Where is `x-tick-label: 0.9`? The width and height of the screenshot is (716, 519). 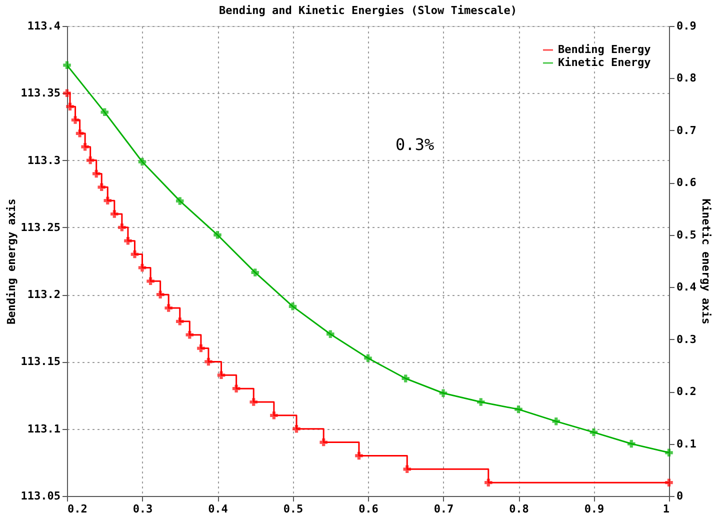 x-tick-label: 0.9 is located at coordinates (594, 509).